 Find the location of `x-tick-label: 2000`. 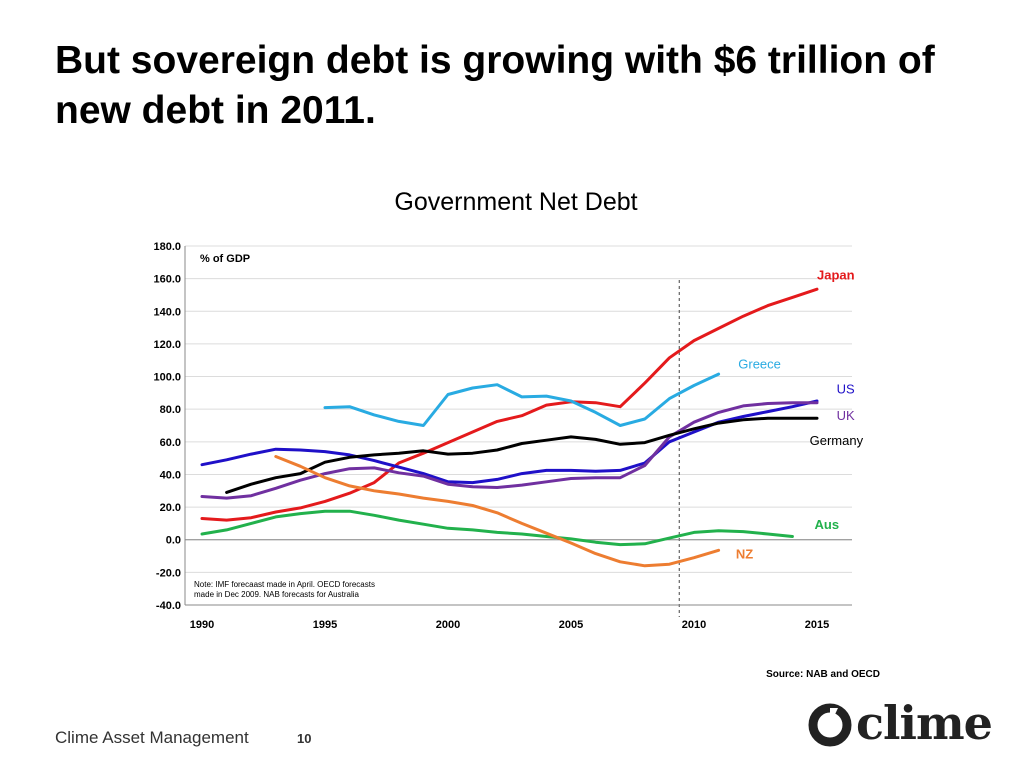

x-tick-label: 2000 is located at coordinates (448, 625).